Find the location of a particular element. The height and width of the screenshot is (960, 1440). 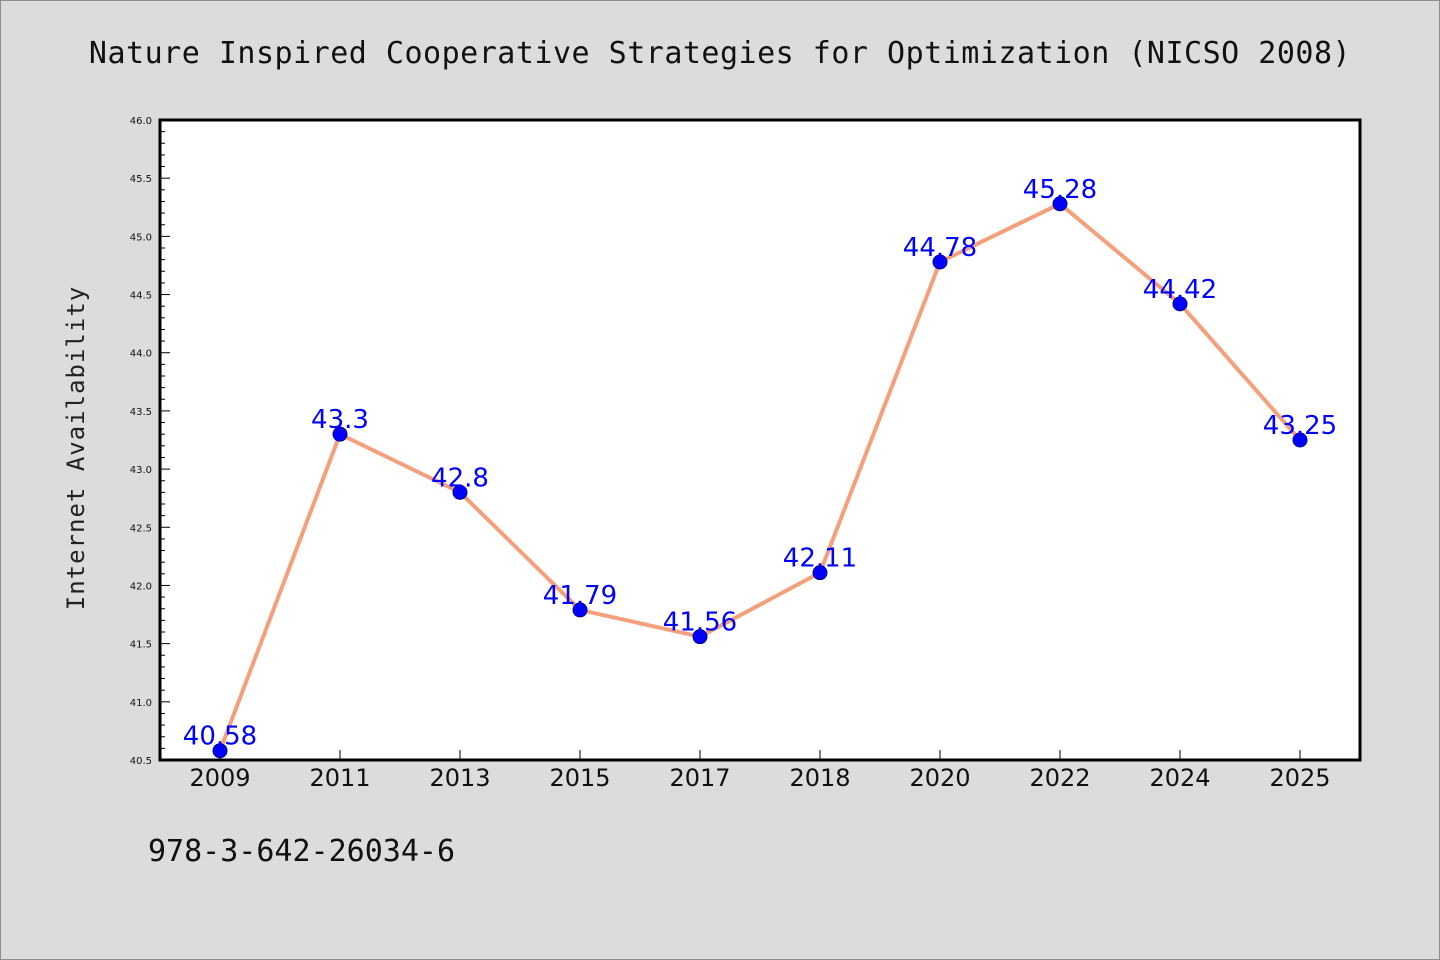

data-label: 43.3 is located at coordinates (340, 420).